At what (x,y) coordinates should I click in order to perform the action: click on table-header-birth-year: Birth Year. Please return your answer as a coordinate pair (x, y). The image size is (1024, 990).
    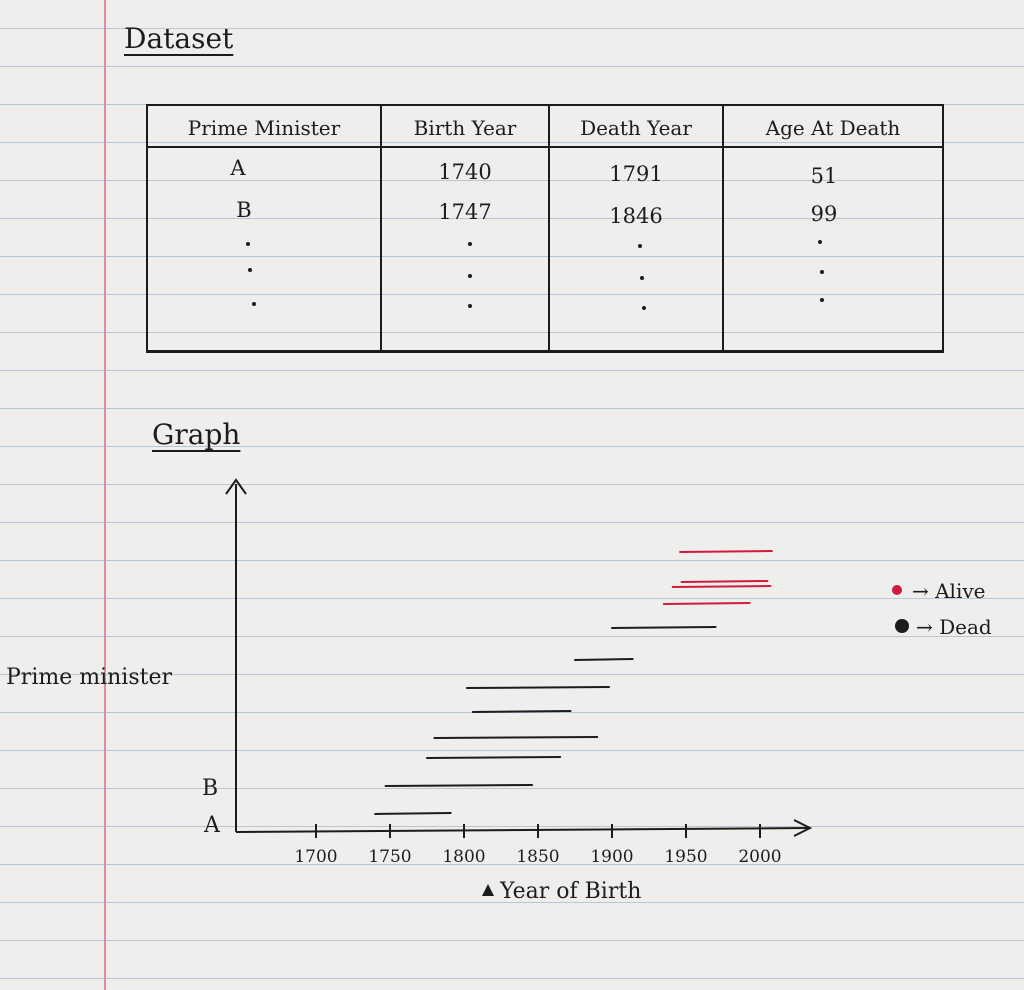
    Looking at the image, I should click on (465, 128).